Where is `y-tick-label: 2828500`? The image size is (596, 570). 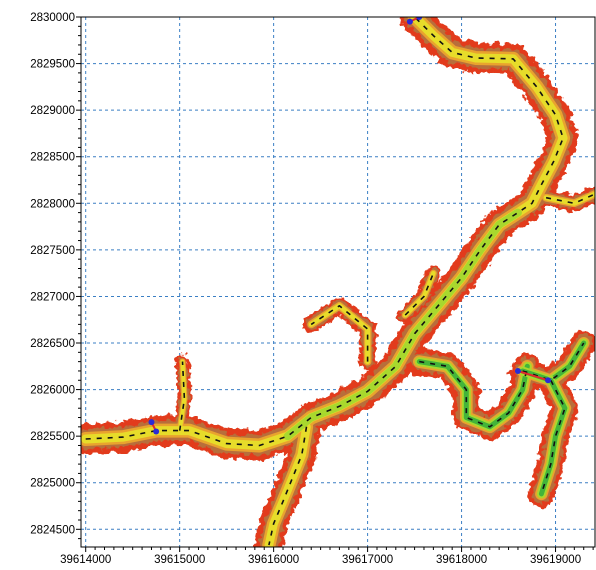 y-tick-label: 2828500 is located at coordinates (52, 158).